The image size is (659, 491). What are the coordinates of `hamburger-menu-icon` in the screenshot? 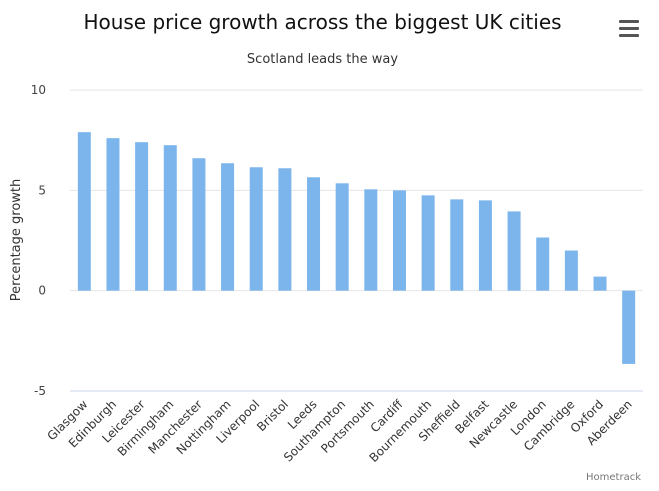 It's located at (629, 29).